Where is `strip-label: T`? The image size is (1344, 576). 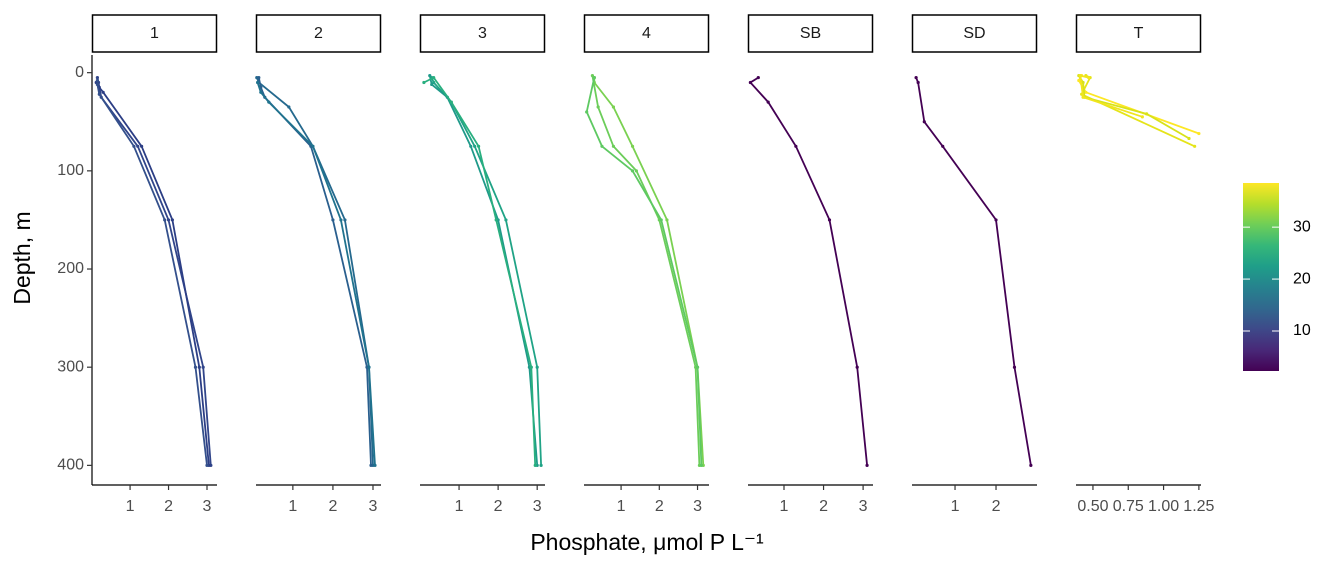
strip-label: T is located at coordinates (1139, 33).